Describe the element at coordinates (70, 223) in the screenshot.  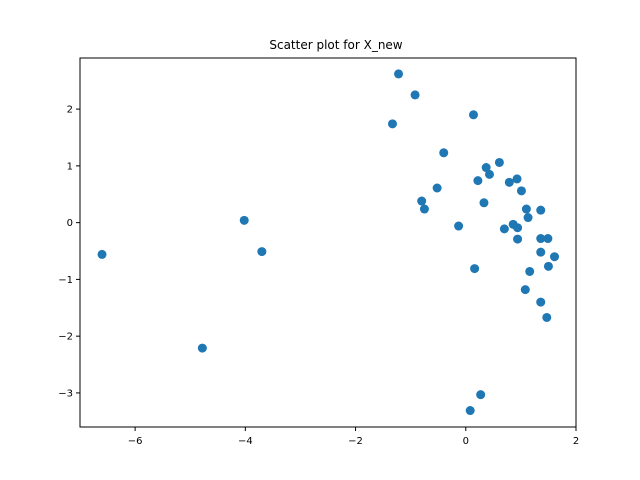
I see `y-tick-label: 0` at that location.